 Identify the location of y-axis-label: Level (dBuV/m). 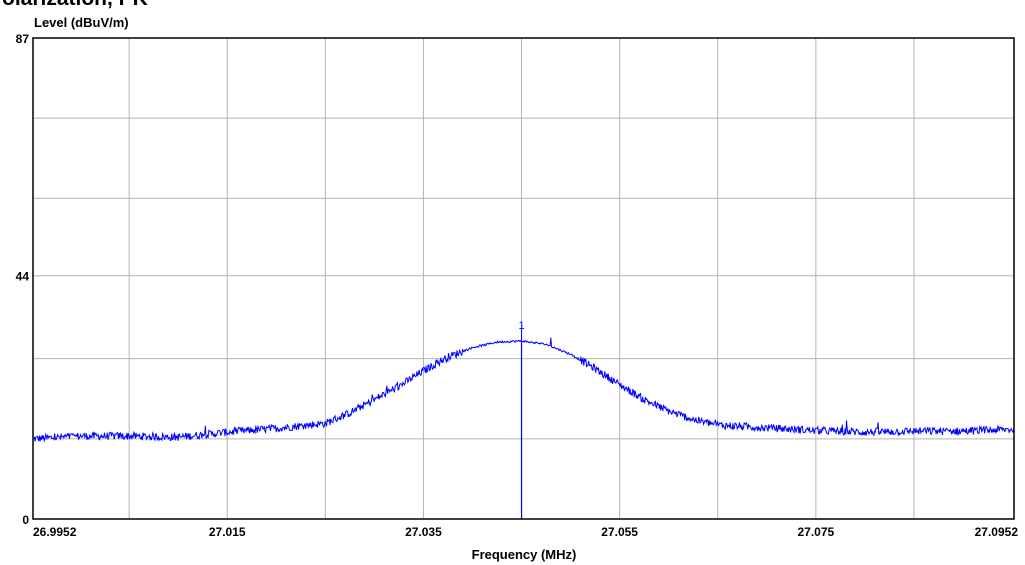
(81, 22).